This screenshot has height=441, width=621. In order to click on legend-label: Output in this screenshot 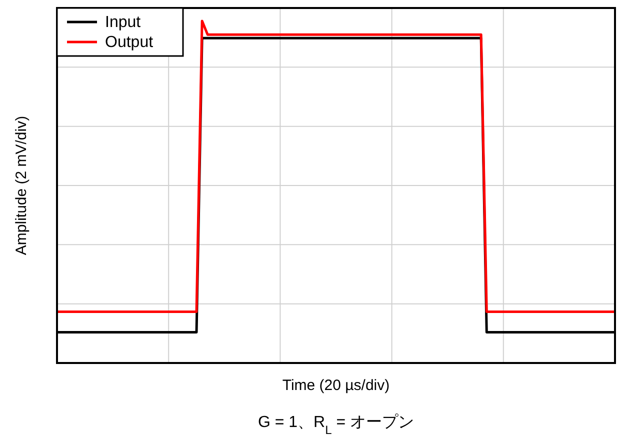, I will do `click(129, 42)`.